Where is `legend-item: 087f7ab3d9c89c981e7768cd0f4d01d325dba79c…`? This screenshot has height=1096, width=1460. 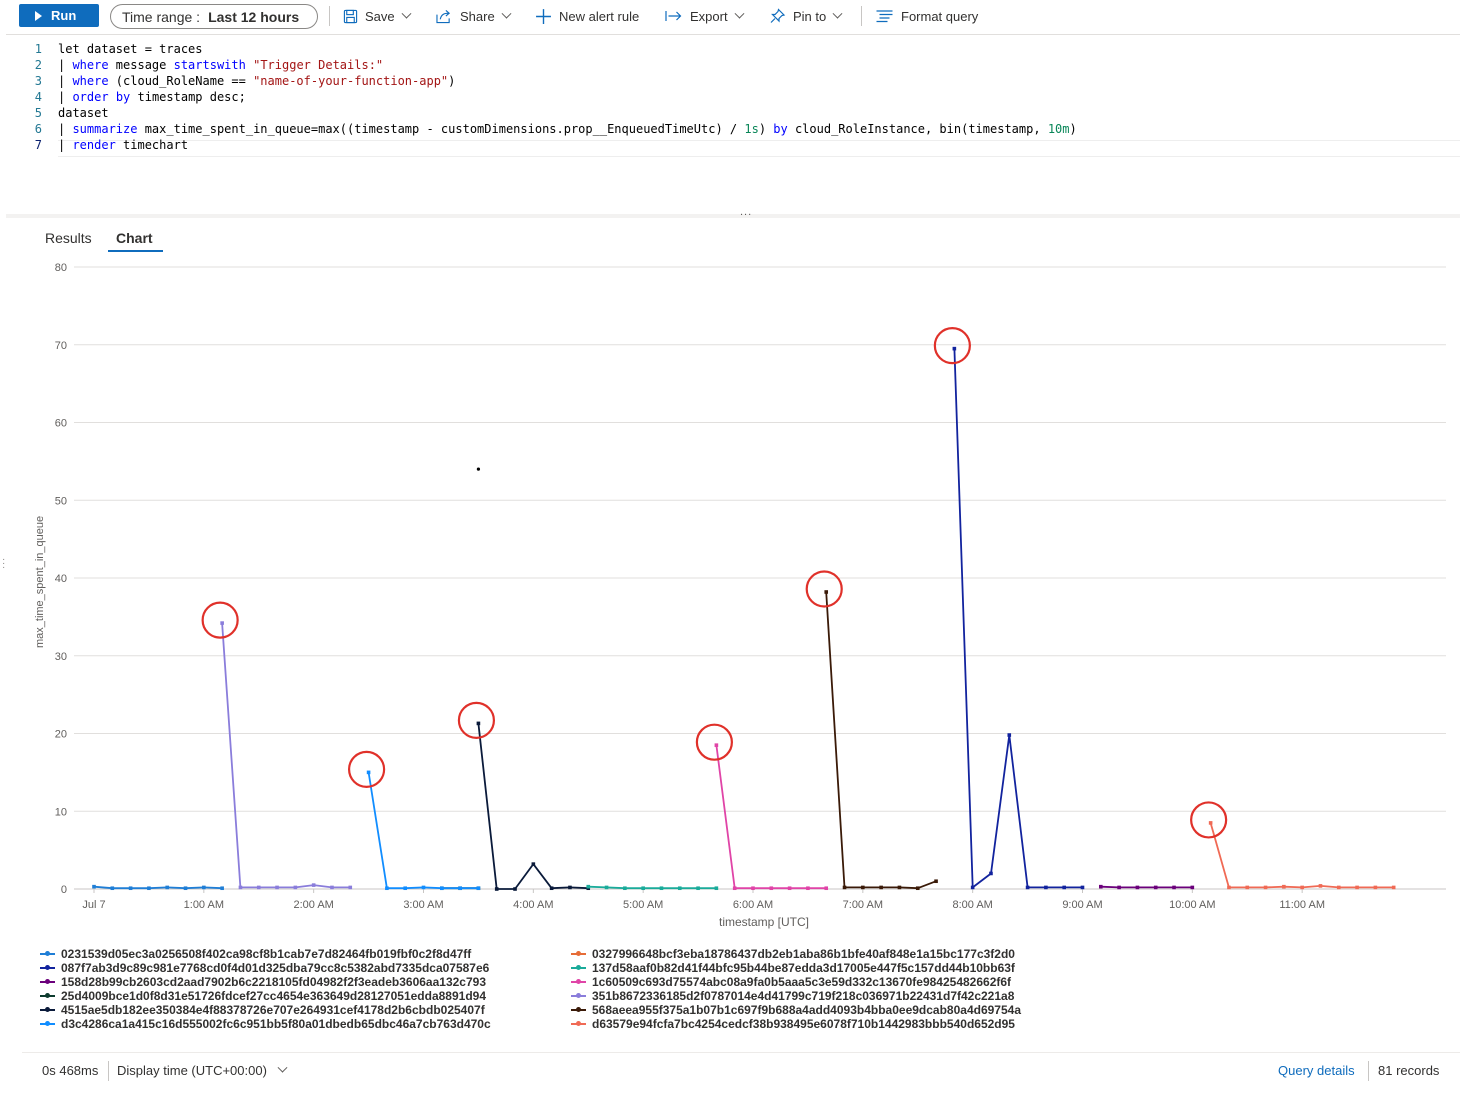
legend-item: 087f7ab3d9c89c981e7768cd0f4d01d325dba79c… is located at coordinates (264, 968).